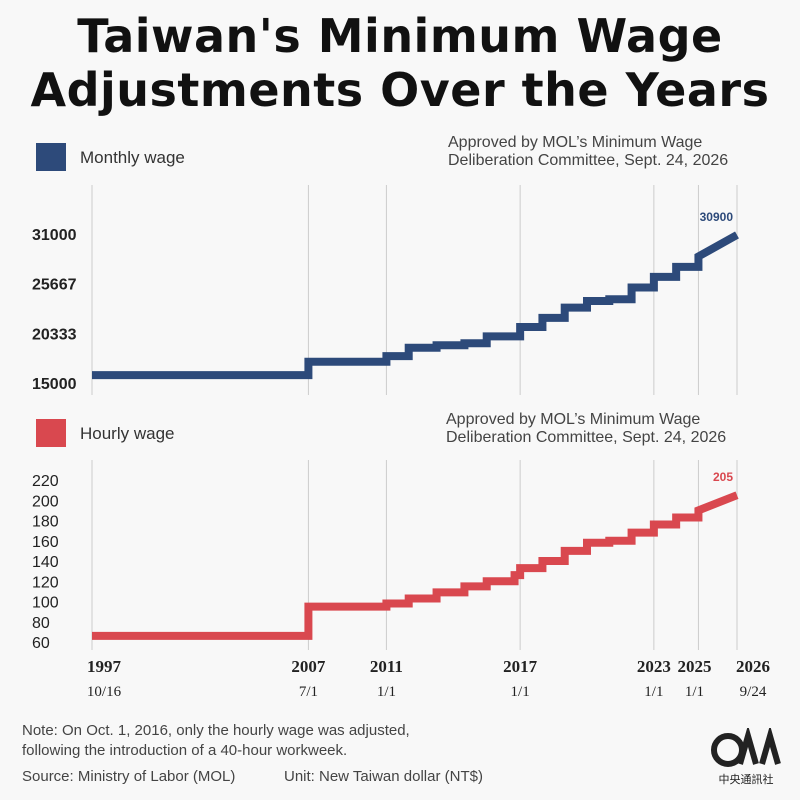 This screenshot has width=800, height=800. What do you see at coordinates (129, 776) in the screenshot?
I see `footer-source: Source: Ministry of Labor (MOL)` at bounding box center [129, 776].